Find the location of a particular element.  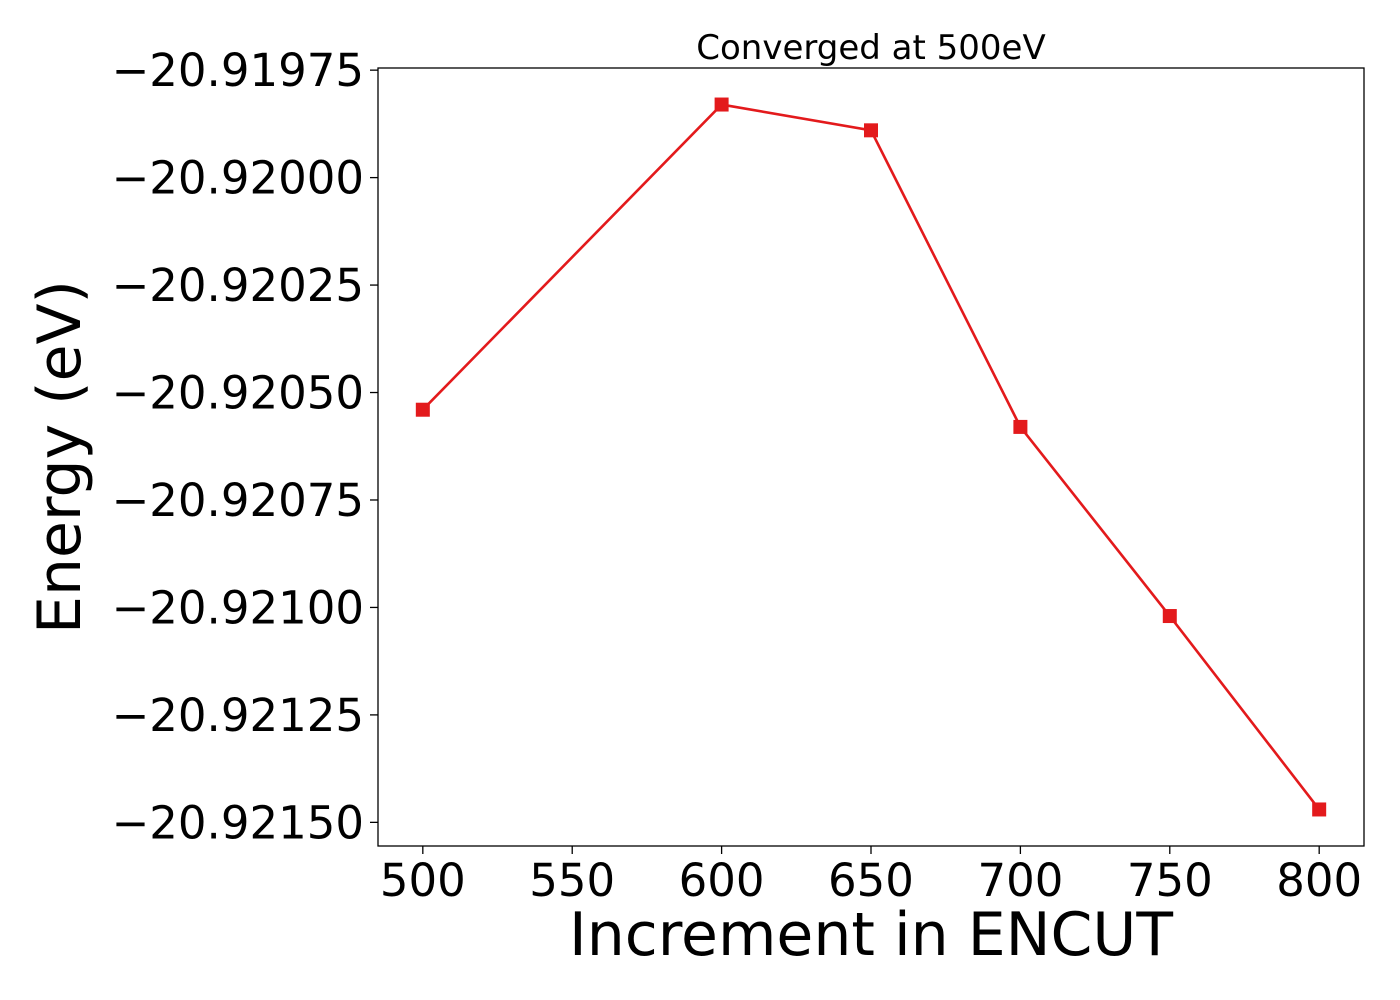

y-tick-label: −20.92075 is located at coordinates (238, 500).